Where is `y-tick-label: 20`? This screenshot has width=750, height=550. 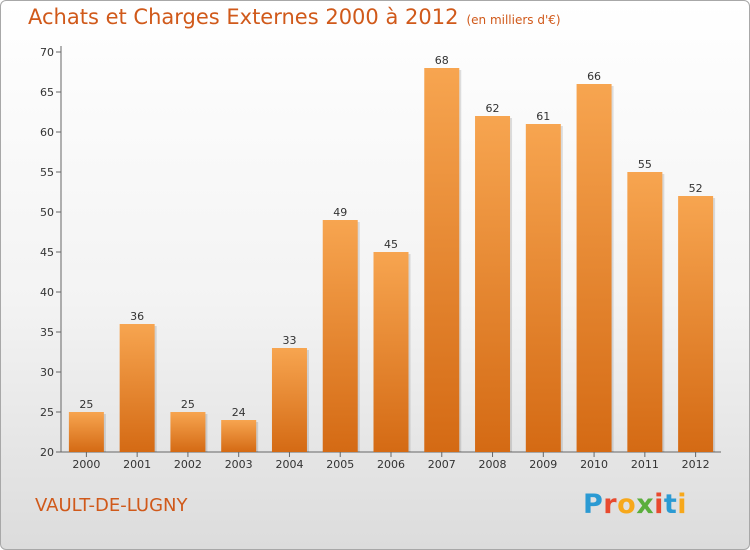
y-tick-label: 20 is located at coordinates (47, 452).